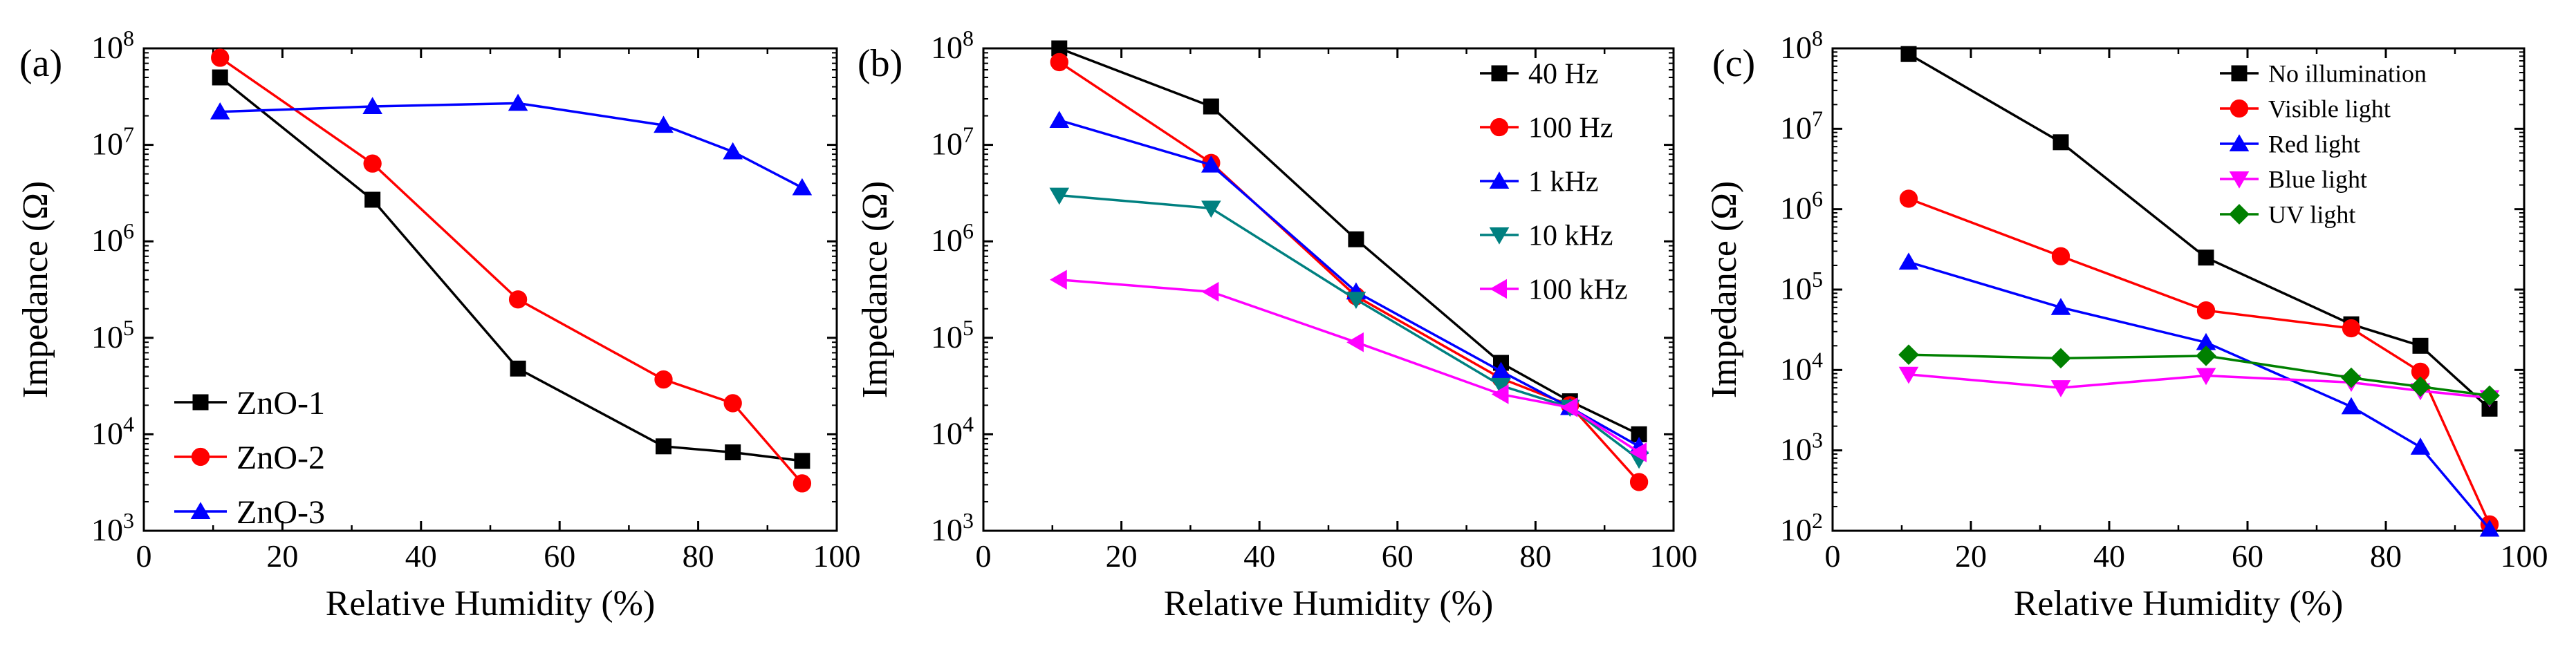  I want to click on legend-label: 100 Hz, so click(1571, 129).